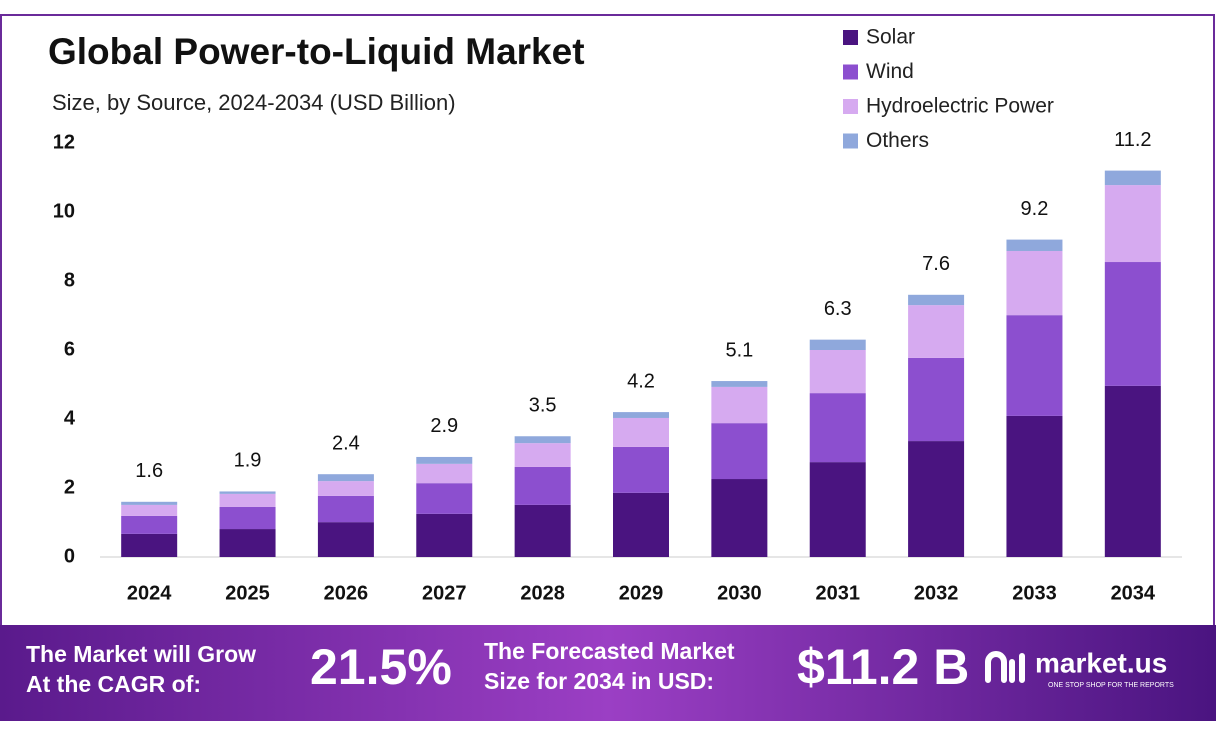 The height and width of the screenshot is (735, 1216). I want to click on x-tick-label: 2034, so click(1133, 593).